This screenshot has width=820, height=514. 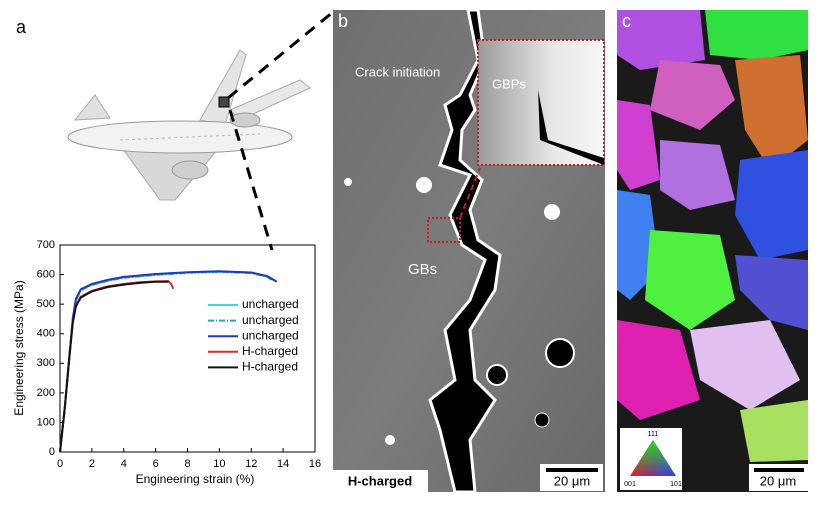 I want to click on x-tick-label: 14, so click(x=283, y=464).